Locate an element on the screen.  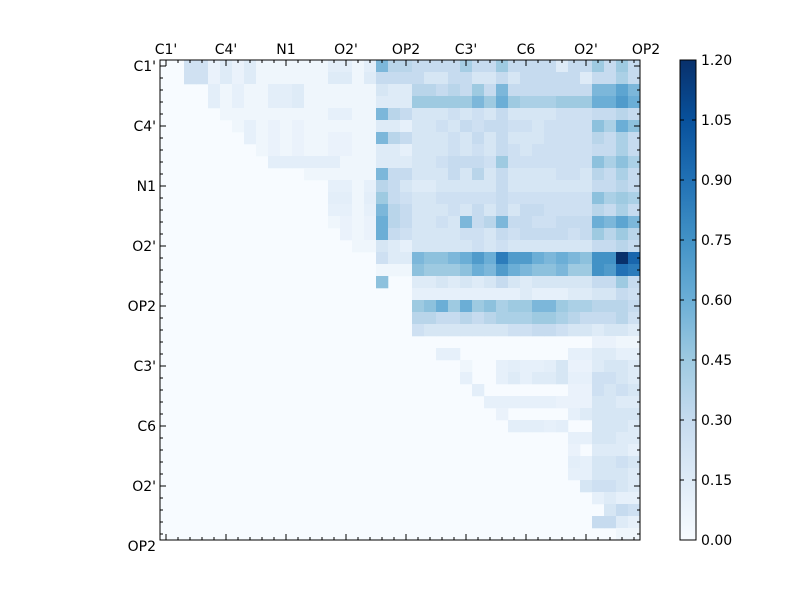
colorbar-tick-label: 1.20 is located at coordinates (716, 61).